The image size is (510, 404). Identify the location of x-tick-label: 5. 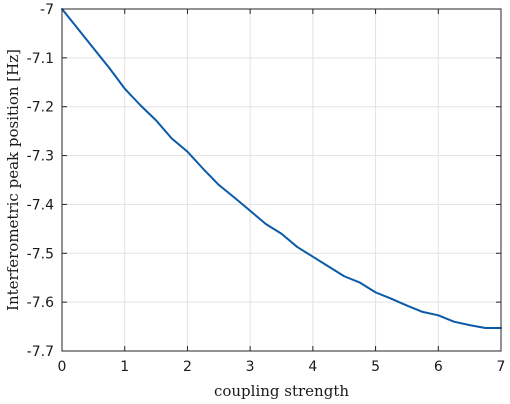
(375, 367).